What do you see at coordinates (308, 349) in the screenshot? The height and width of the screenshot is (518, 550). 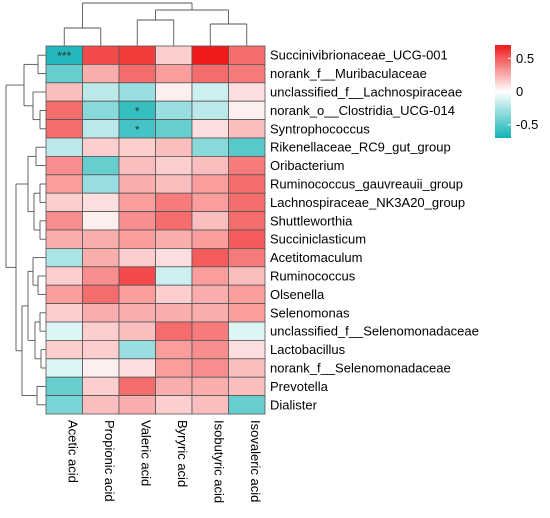 I see `row-label: Lactobacillus` at bounding box center [308, 349].